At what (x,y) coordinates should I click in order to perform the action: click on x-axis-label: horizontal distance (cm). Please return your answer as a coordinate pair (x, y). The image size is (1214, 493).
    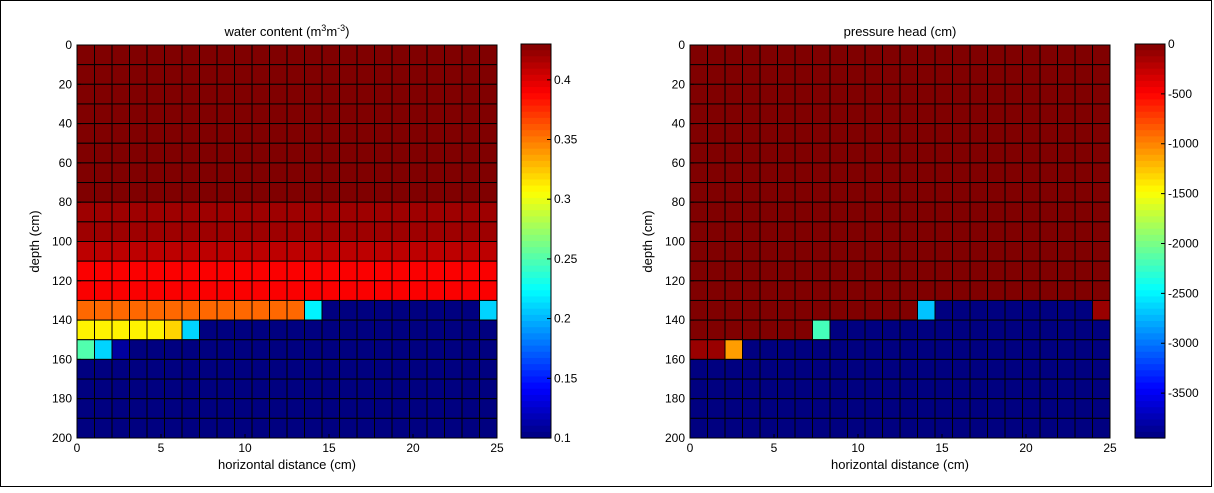
    Looking at the image, I should click on (900, 464).